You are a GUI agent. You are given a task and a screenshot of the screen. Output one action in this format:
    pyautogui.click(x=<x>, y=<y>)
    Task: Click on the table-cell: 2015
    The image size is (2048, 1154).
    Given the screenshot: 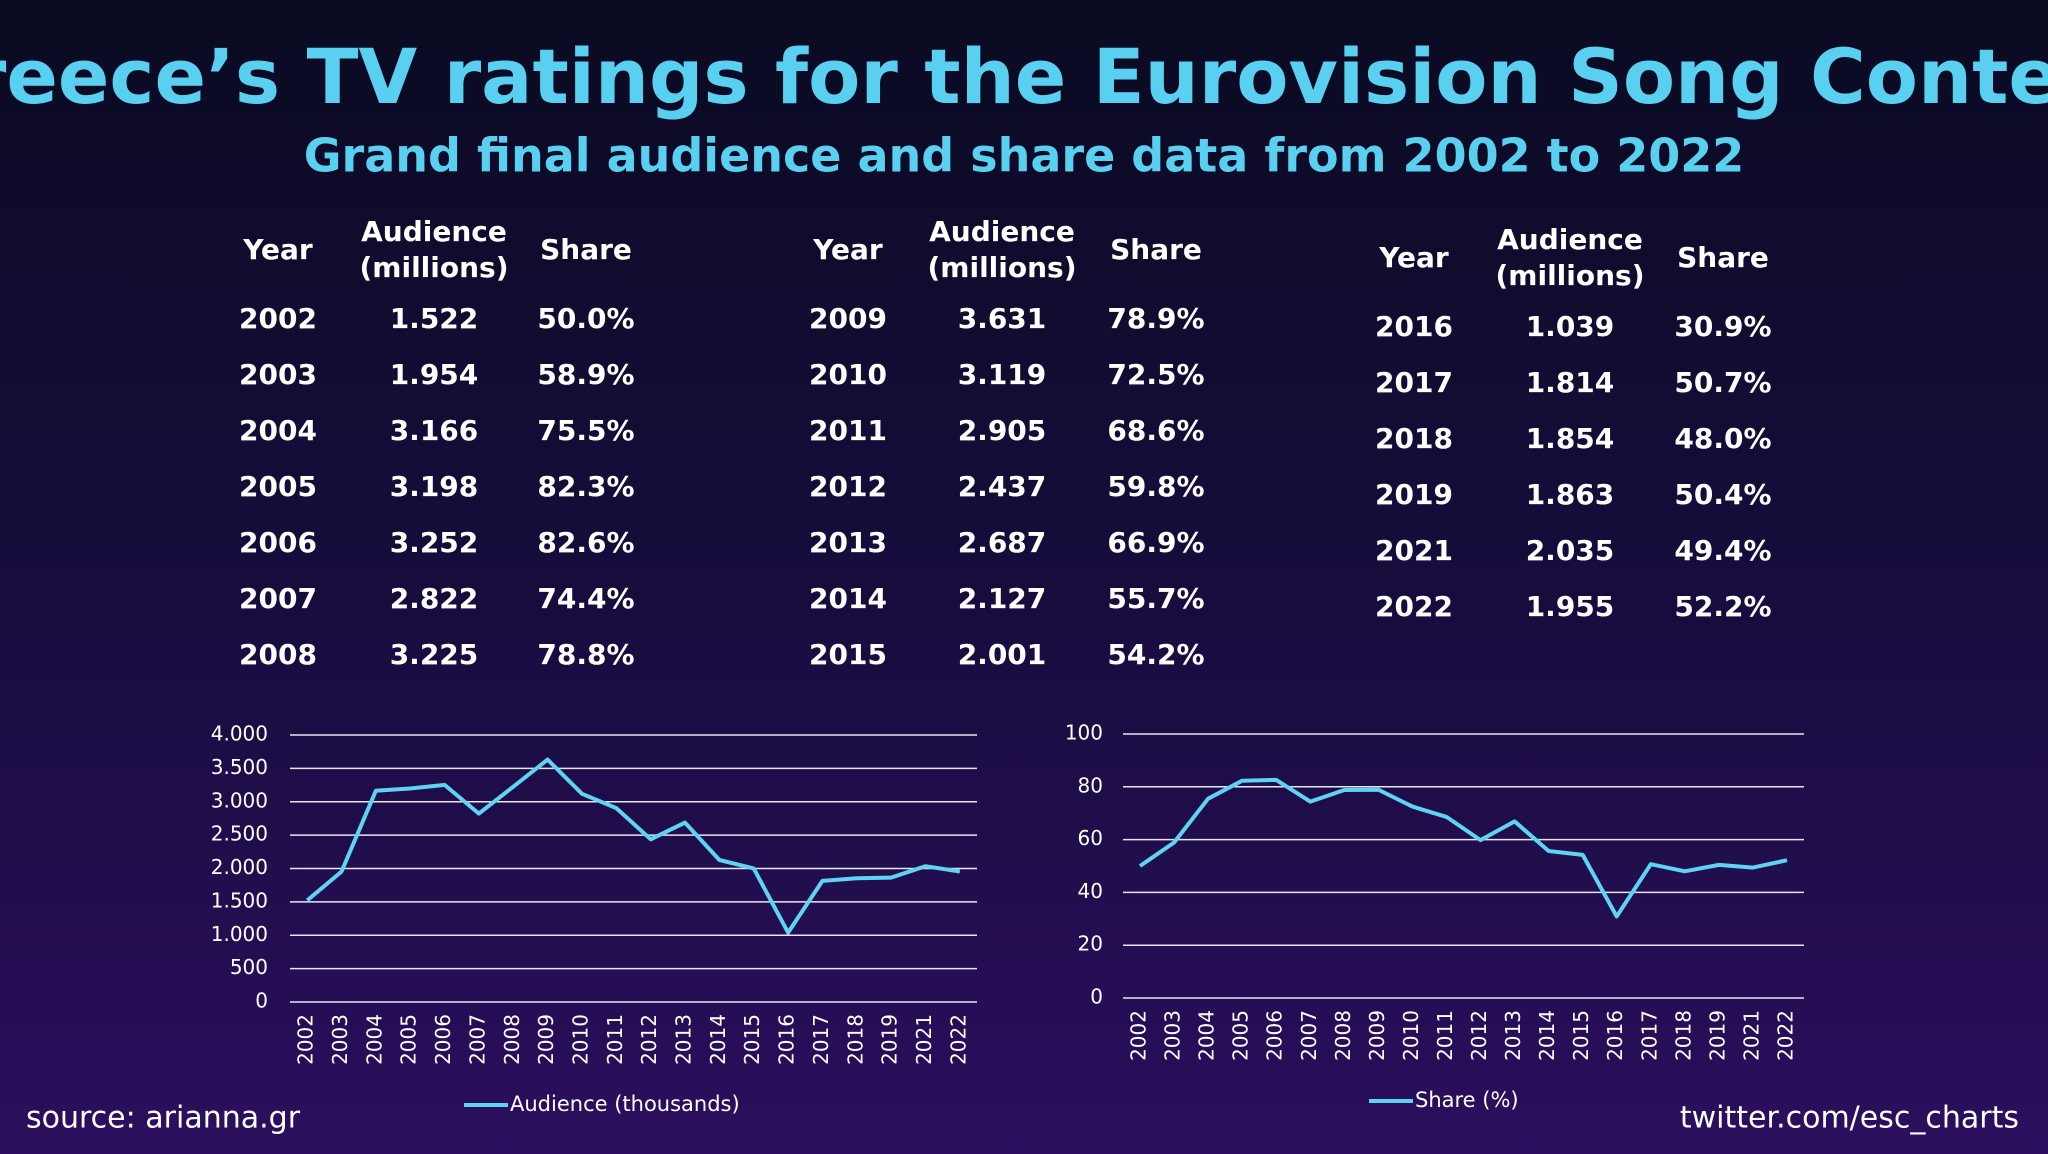 What is the action you would take?
    pyautogui.click(x=848, y=654)
    